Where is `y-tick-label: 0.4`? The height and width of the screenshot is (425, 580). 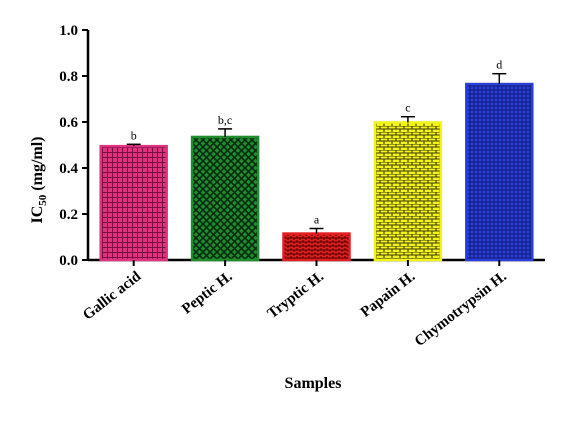 y-tick-label: 0.4 is located at coordinates (68, 169).